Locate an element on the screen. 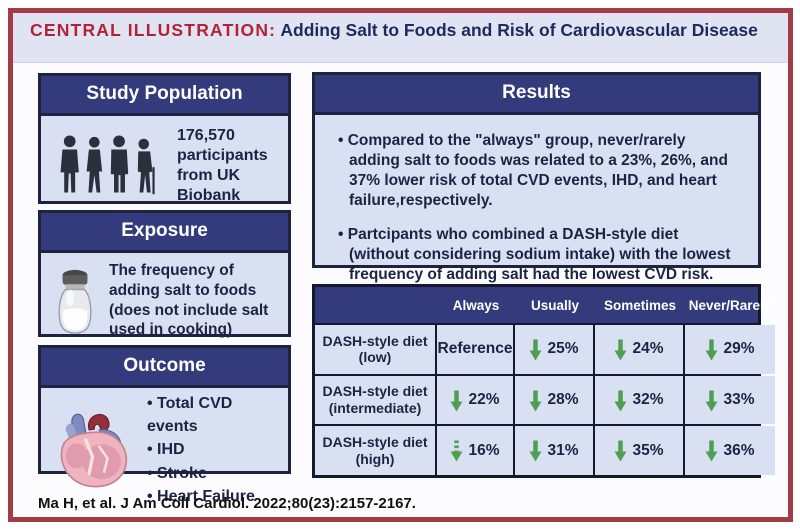  table-cell: 16% is located at coordinates (476, 451).